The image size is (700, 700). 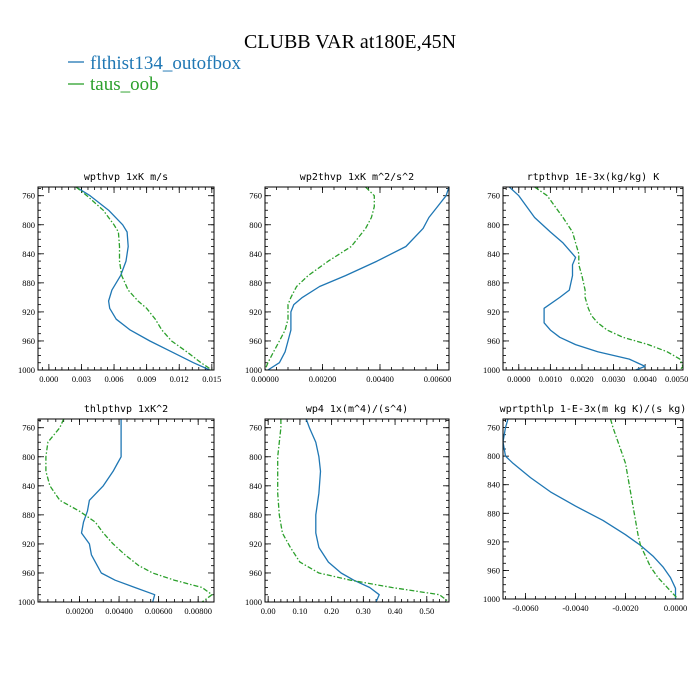 I want to click on figure-title: CLUBB VAR at180E,45N, so click(x=350, y=42).